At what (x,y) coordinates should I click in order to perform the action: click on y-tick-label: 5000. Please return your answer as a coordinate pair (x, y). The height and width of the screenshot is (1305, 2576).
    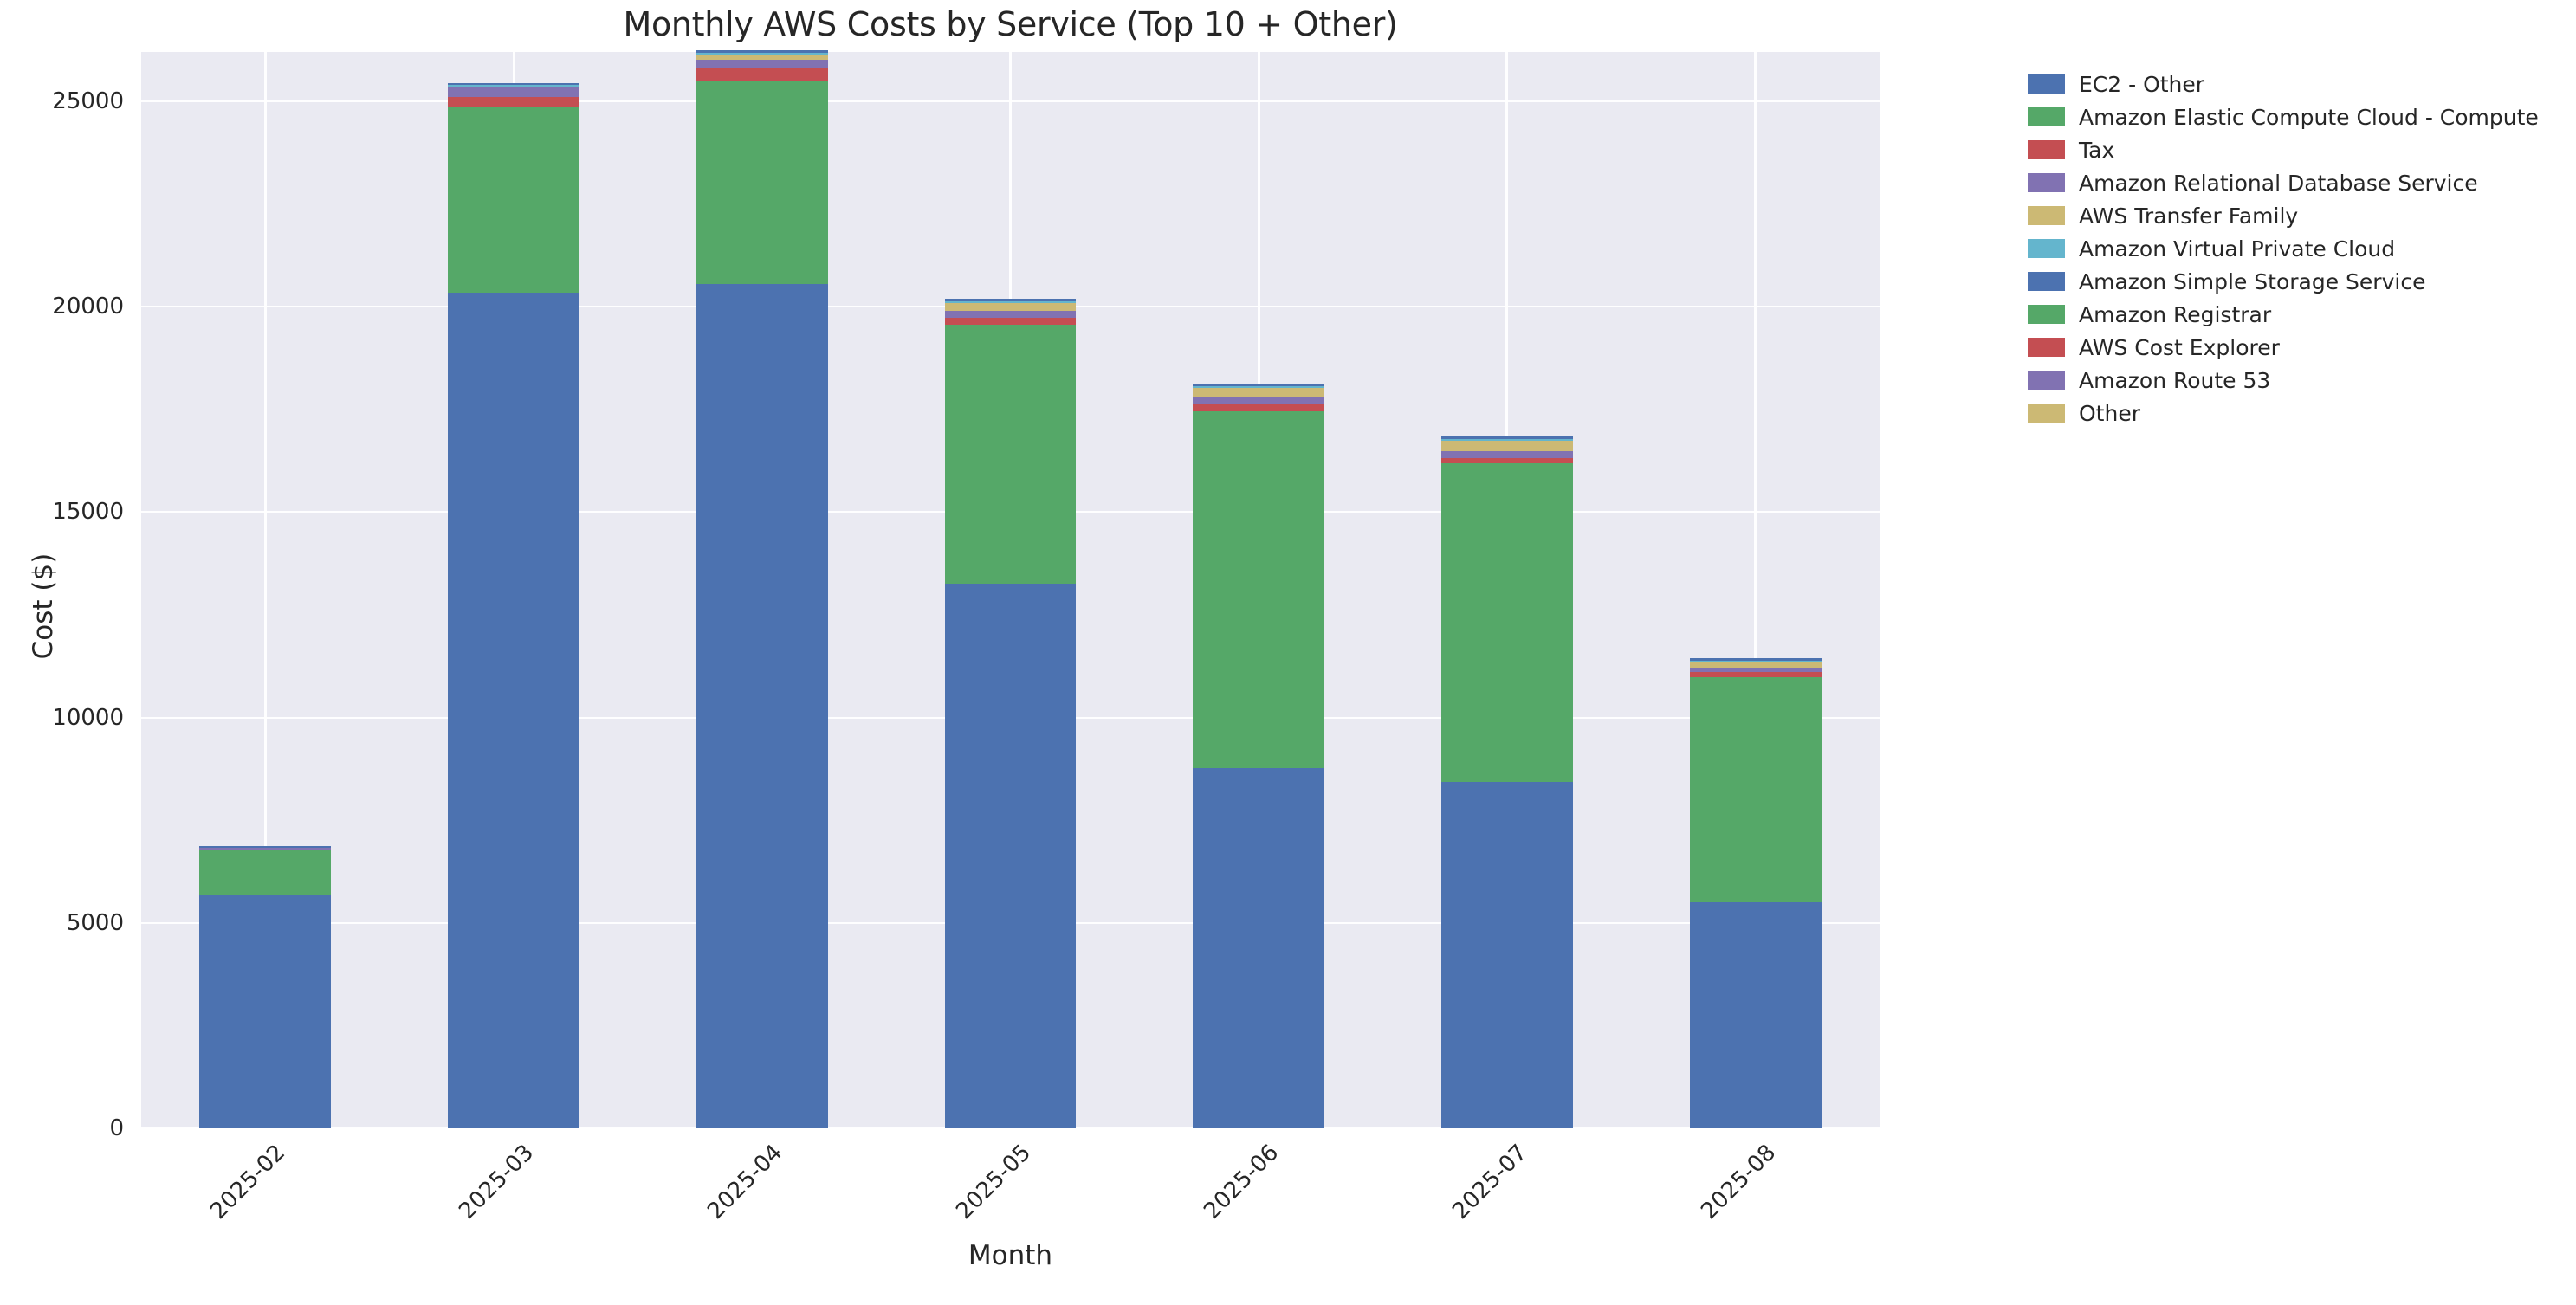
    Looking at the image, I should click on (95, 922).